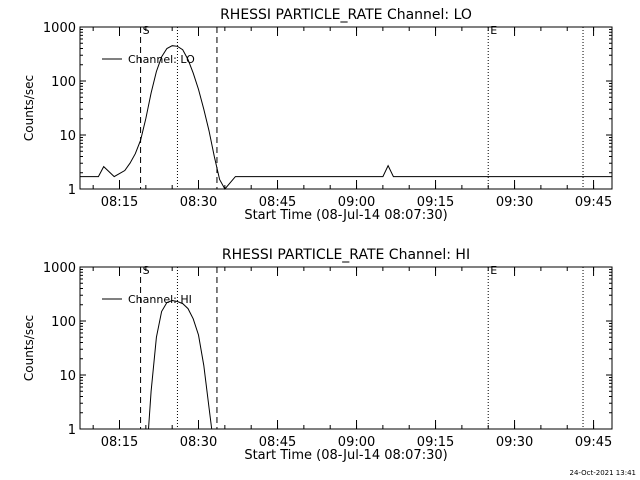 The height and width of the screenshot is (480, 640). Describe the element at coordinates (180, 364) in the screenshot. I see `series-line` at that location.